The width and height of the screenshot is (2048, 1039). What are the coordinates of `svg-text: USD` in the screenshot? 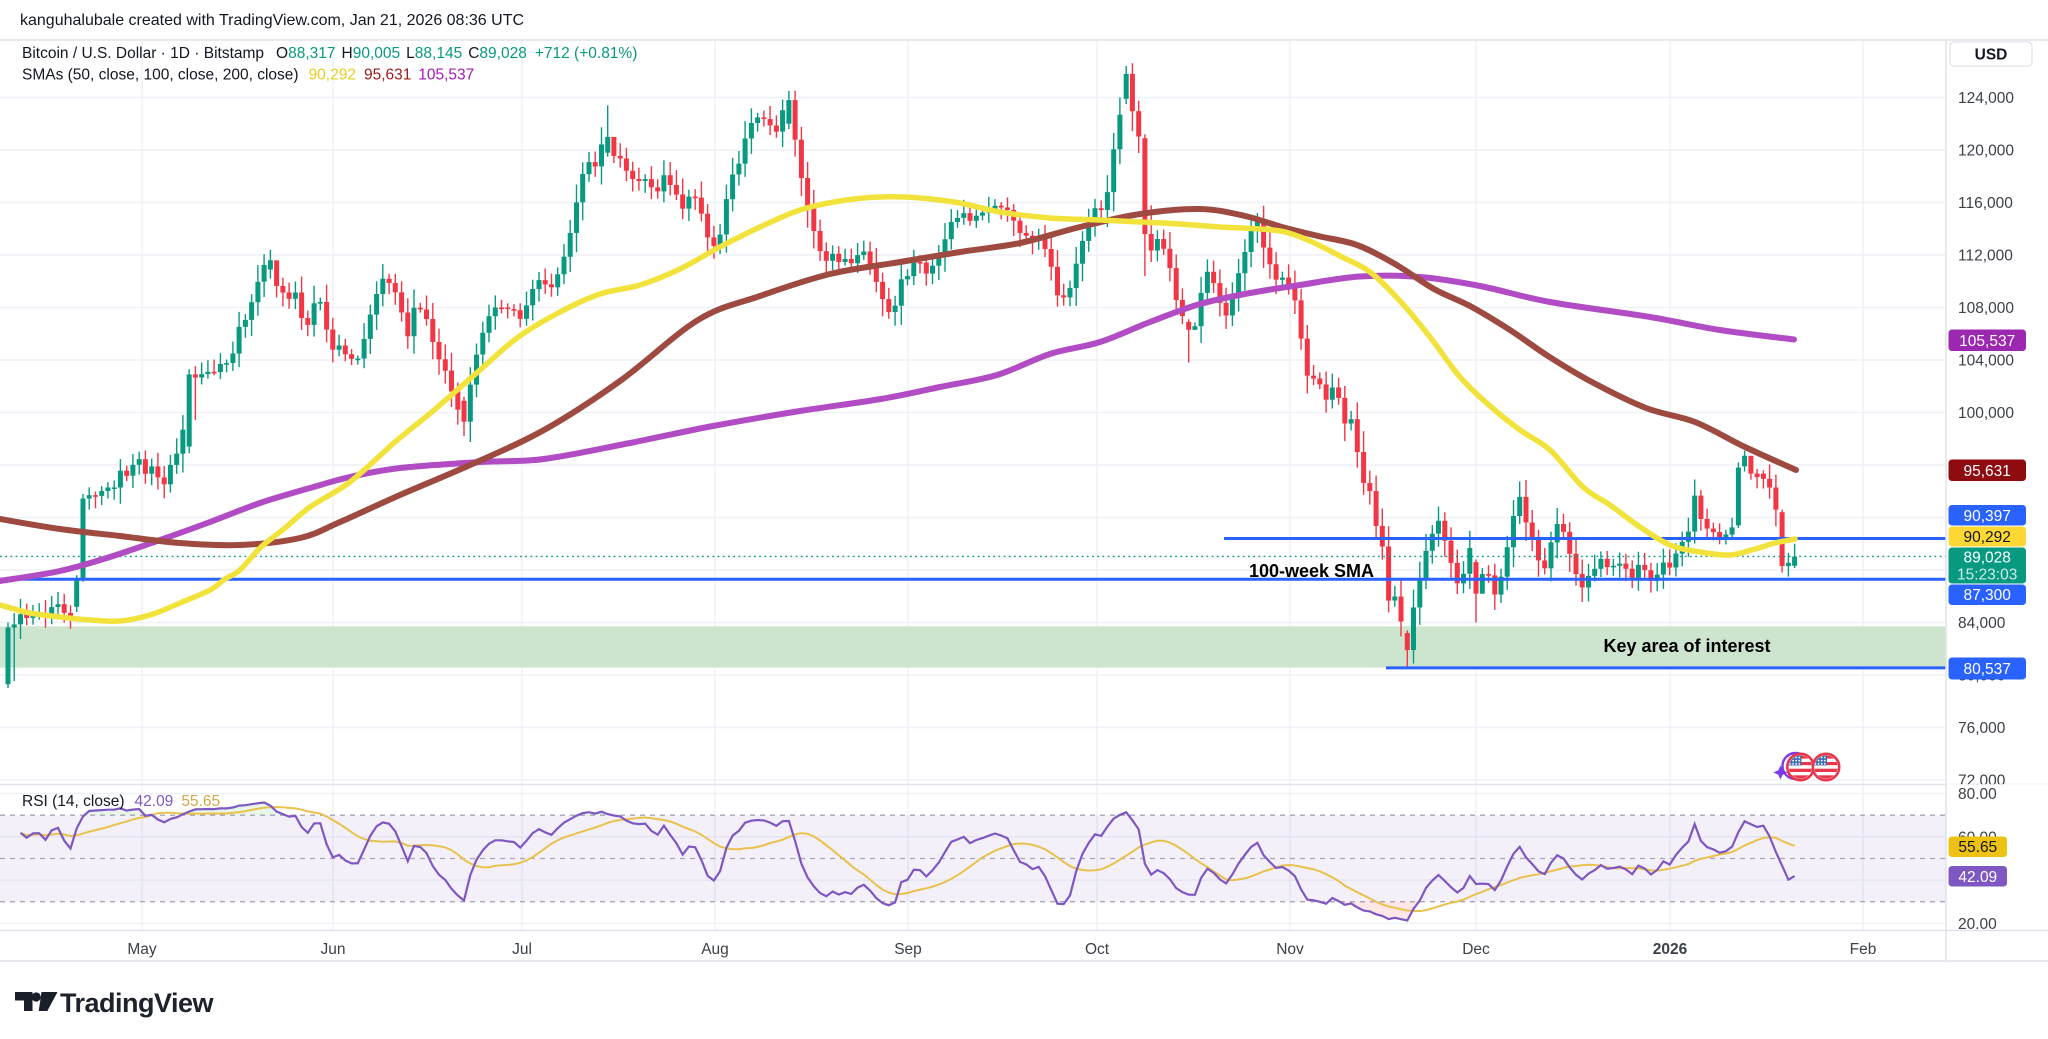 It's located at (1991, 55).